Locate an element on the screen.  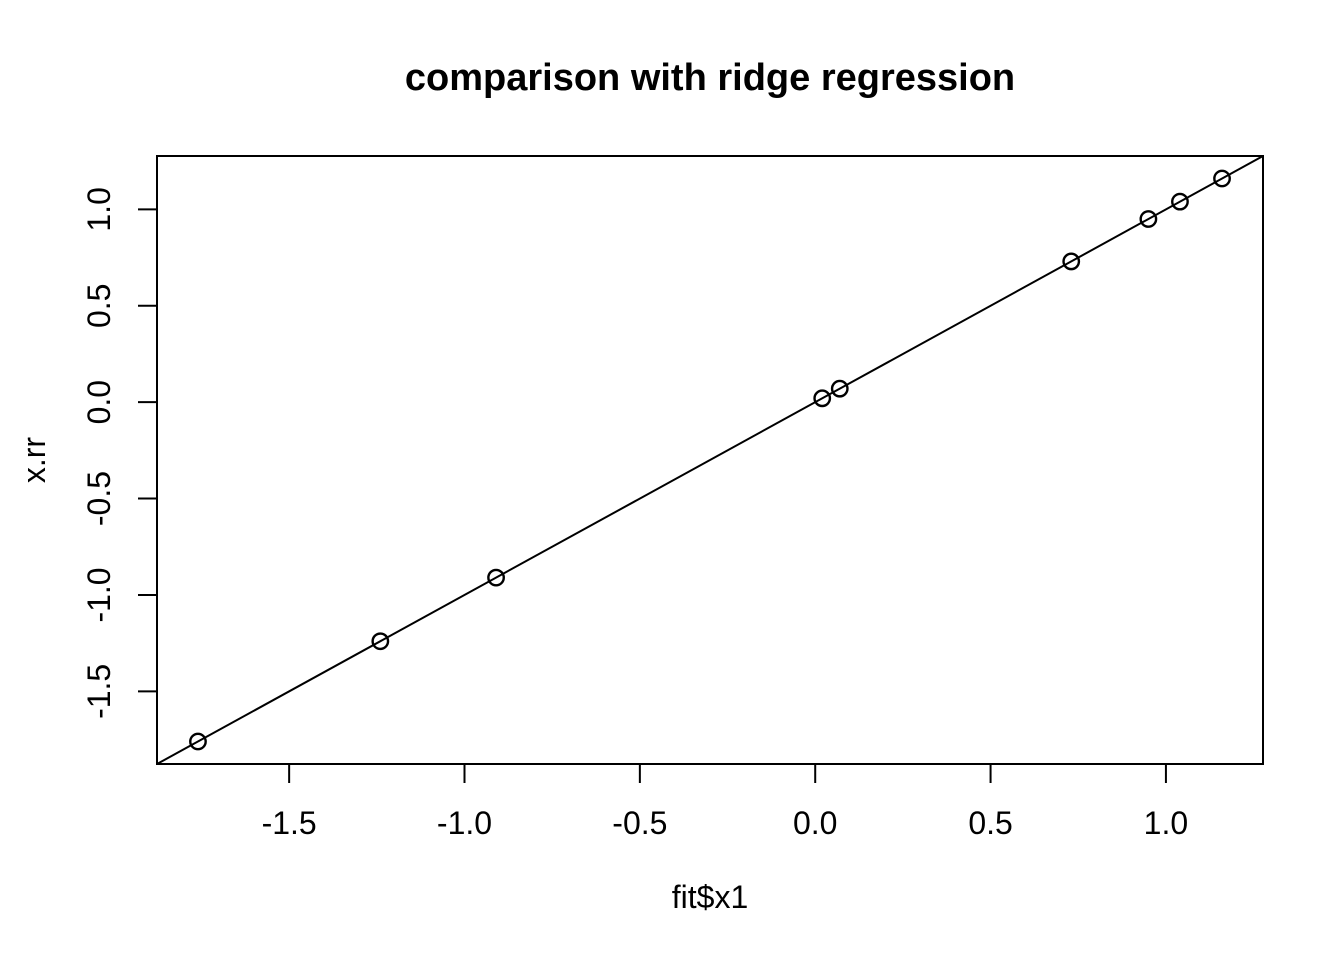
y-axis-ticks-group: -1.5 -1.0 -0.5 0.0 0.5 1.0 is located at coordinates (119, 453).